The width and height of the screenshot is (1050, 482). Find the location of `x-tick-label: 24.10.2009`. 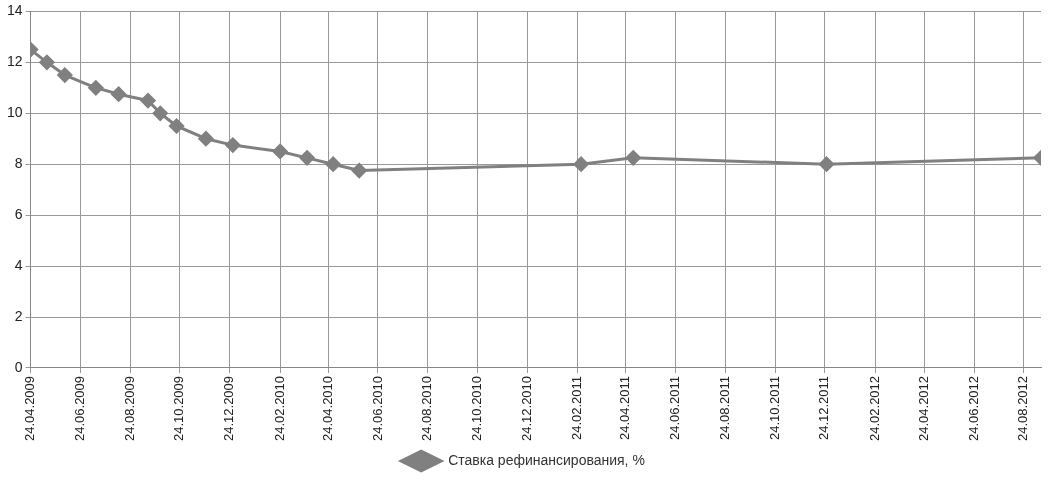

x-tick-label: 24.10.2009 is located at coordinates (179, 408).